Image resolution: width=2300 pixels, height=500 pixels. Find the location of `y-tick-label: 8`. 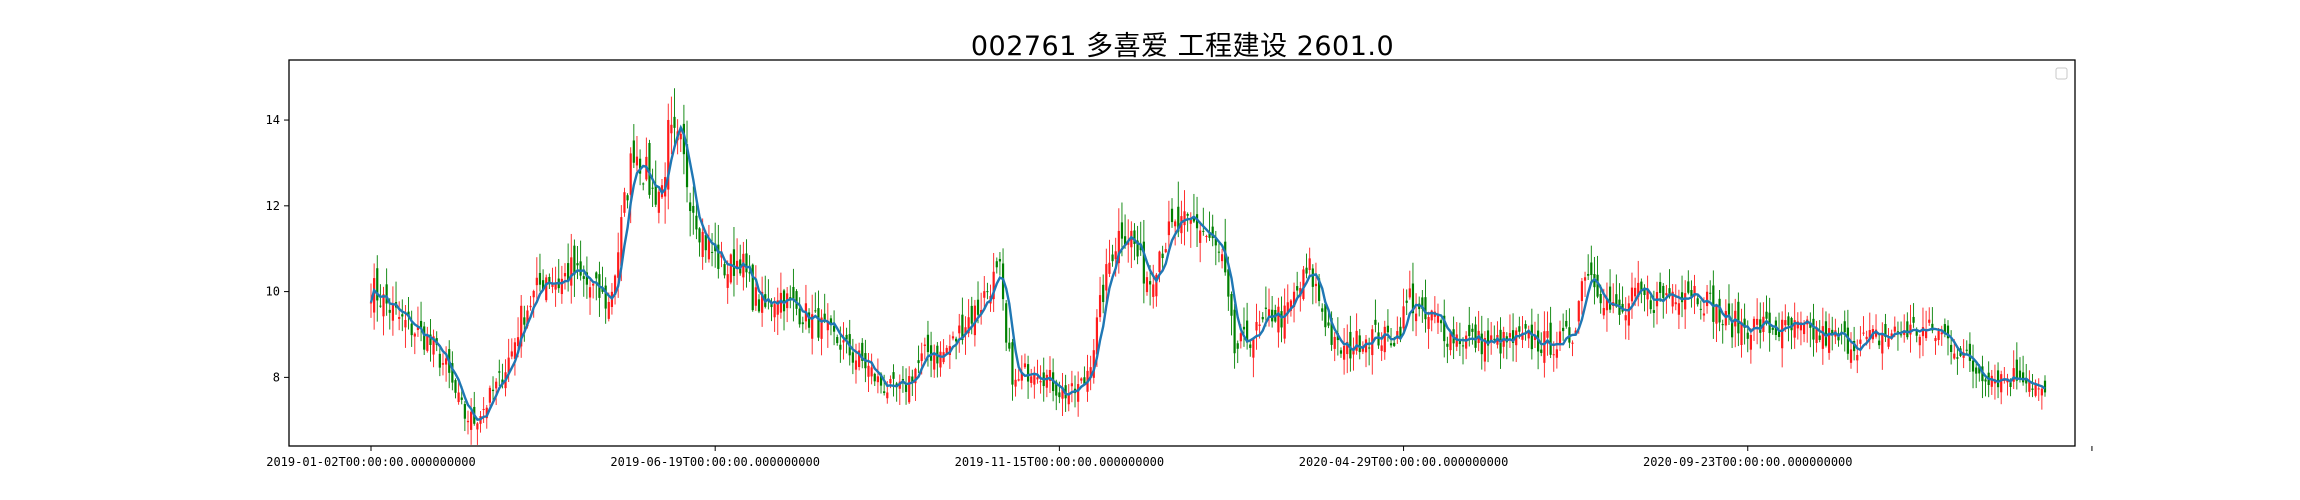

y-tick-label: 8 is located at coordinates (276, 377).